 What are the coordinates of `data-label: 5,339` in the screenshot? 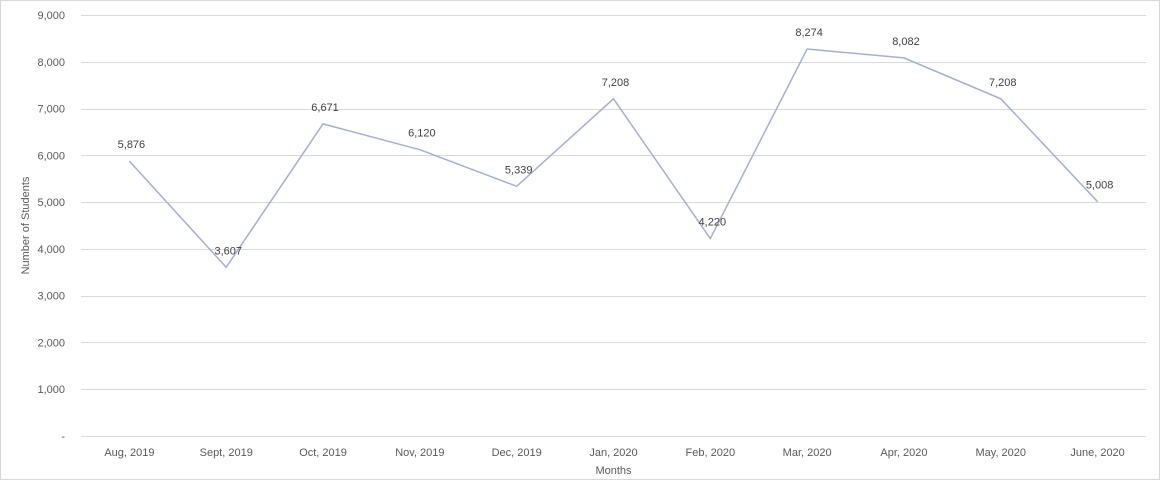 It's located at (519, 170).